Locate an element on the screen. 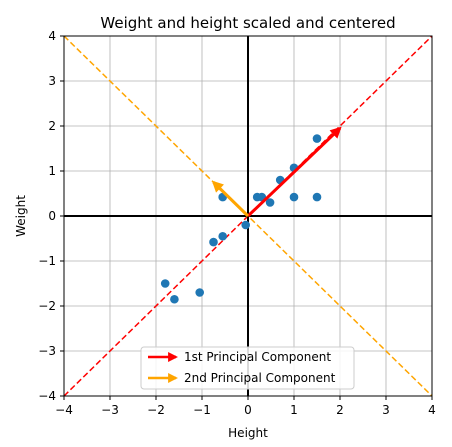  y-tick-label-4: 4 is located at coordinates (52, 36).